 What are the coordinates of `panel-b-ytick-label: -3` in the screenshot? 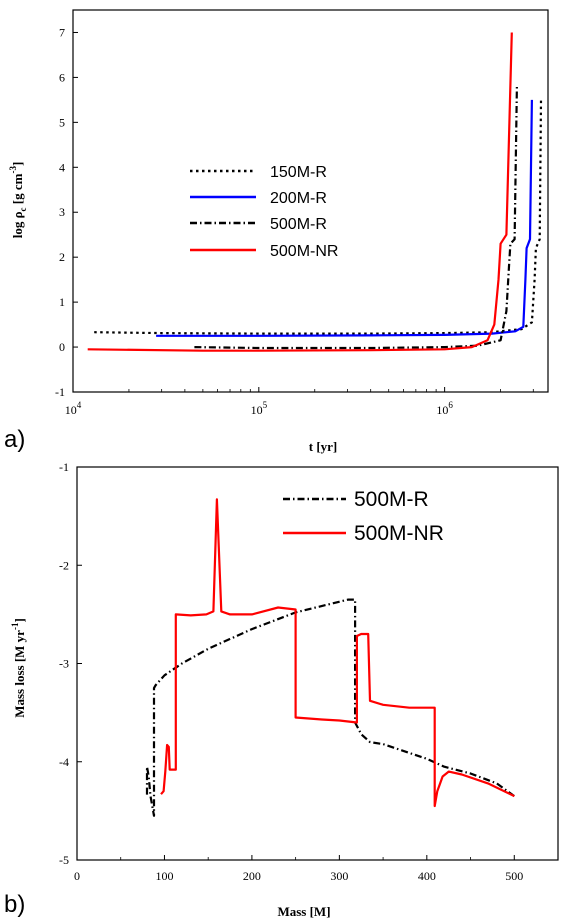 It's located at (64, 664).